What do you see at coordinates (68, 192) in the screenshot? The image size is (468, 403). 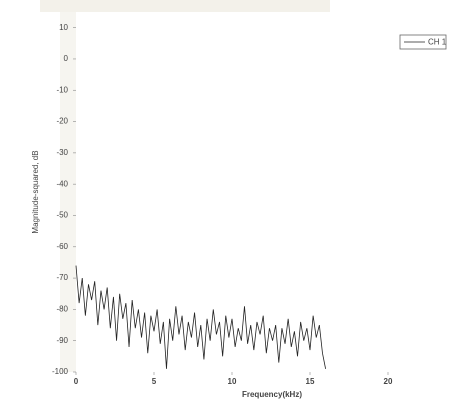 I see `axis-band` at bounding box center [68, 192].